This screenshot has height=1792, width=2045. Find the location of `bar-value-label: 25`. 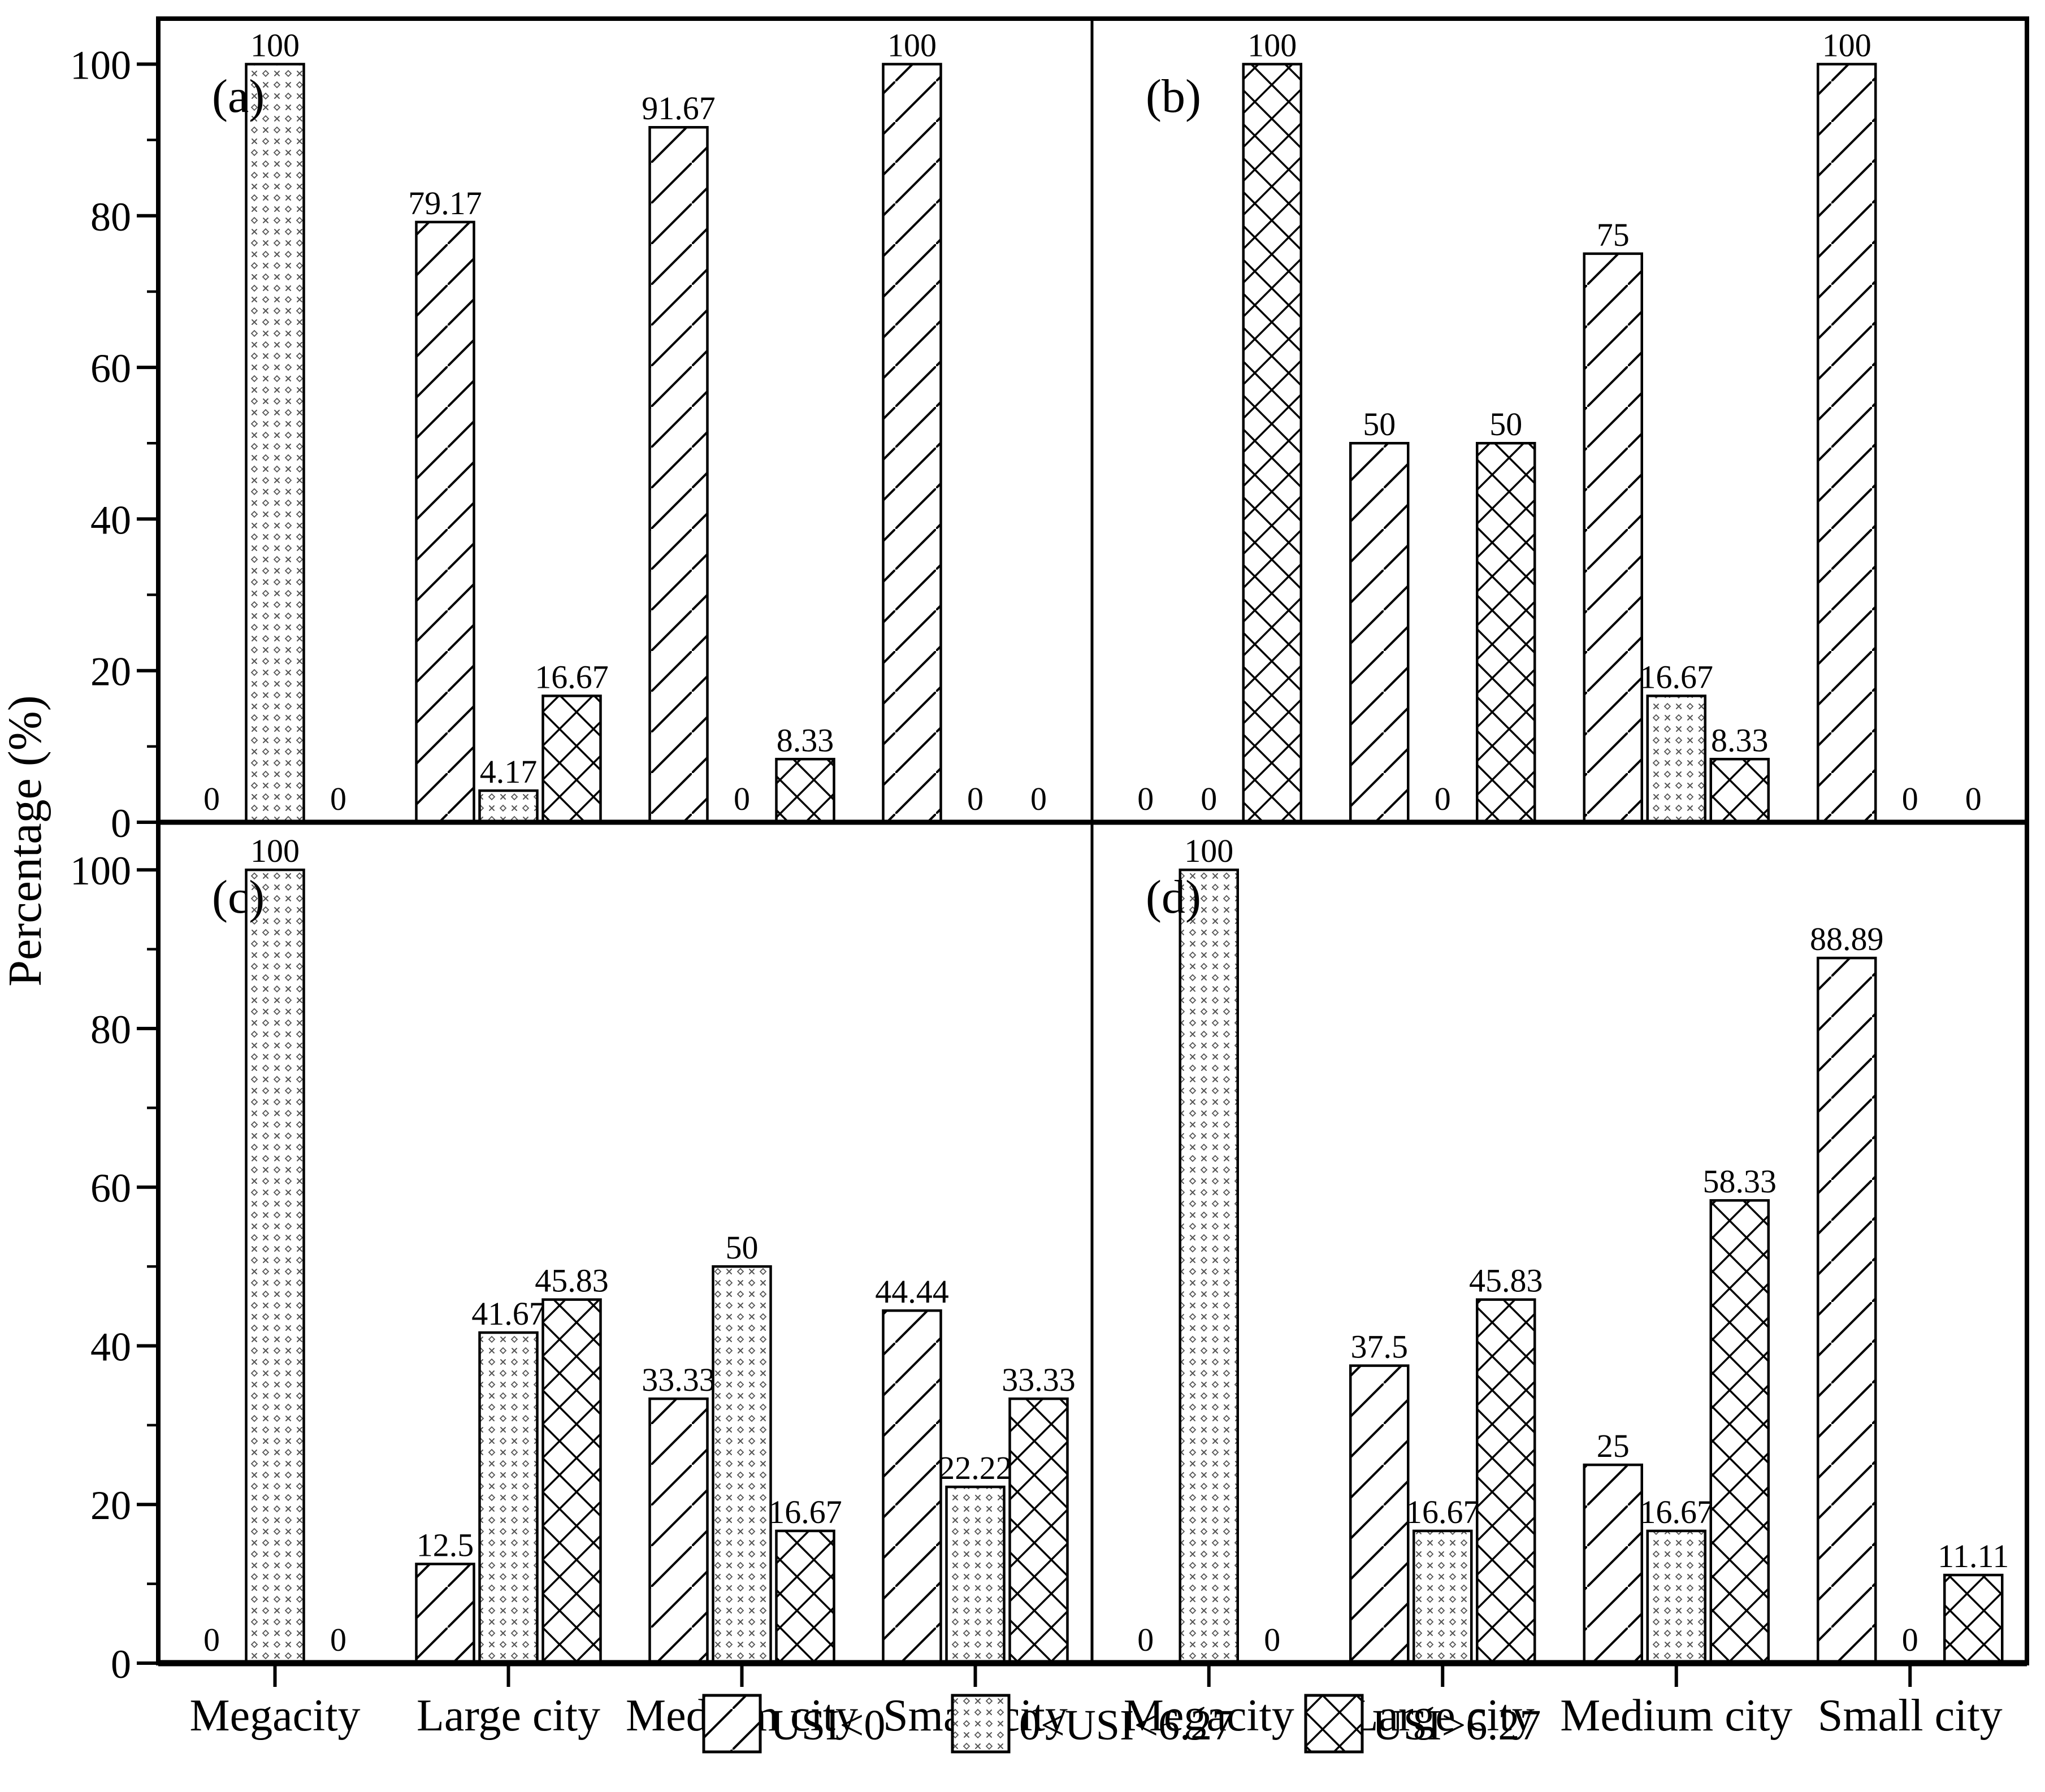

bar-value-label: 25 is located at coordinates (1614, 1445).